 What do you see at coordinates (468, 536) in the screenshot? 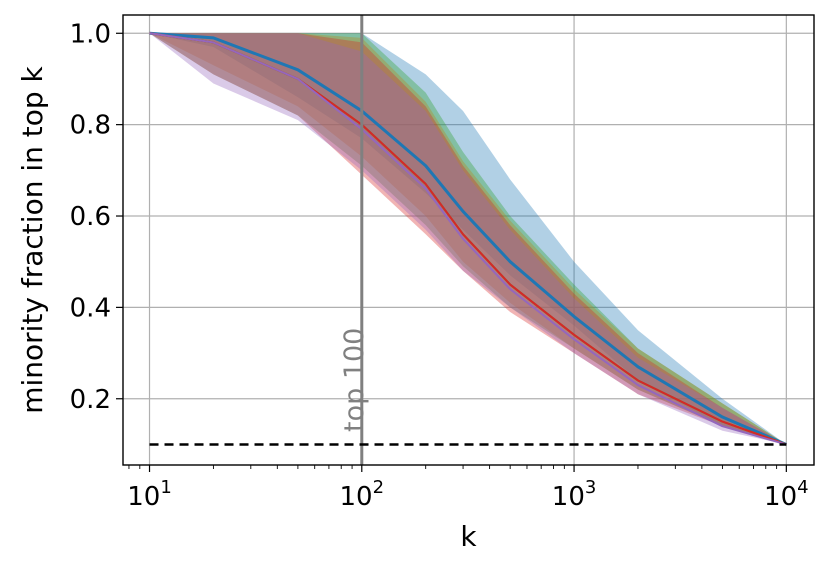
I see `x-axis-label: k` at bounding box center [468, 536].